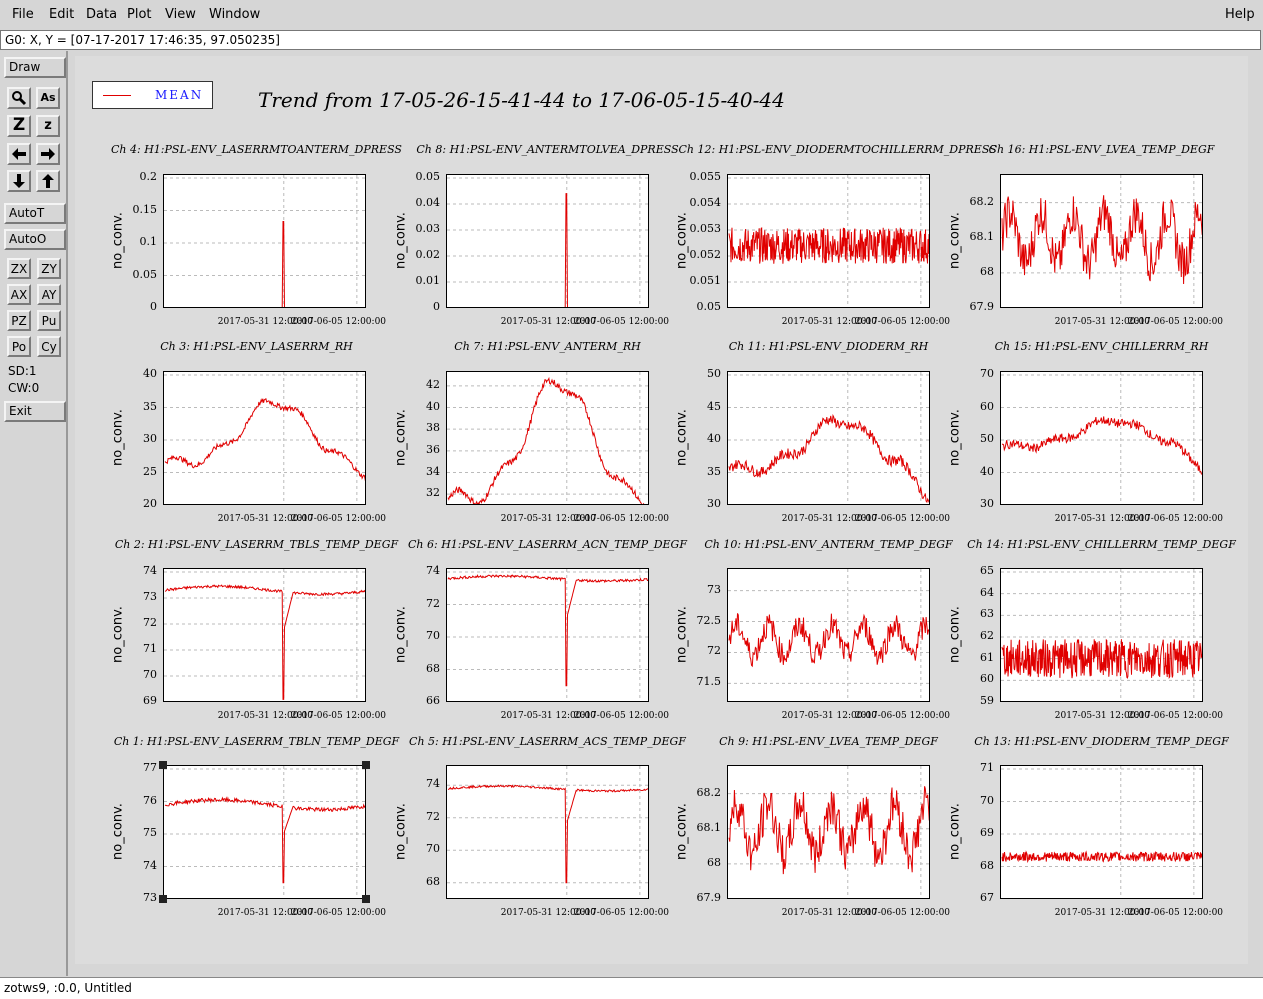  I want to click on menu-help: Help, so click(1240, 14).